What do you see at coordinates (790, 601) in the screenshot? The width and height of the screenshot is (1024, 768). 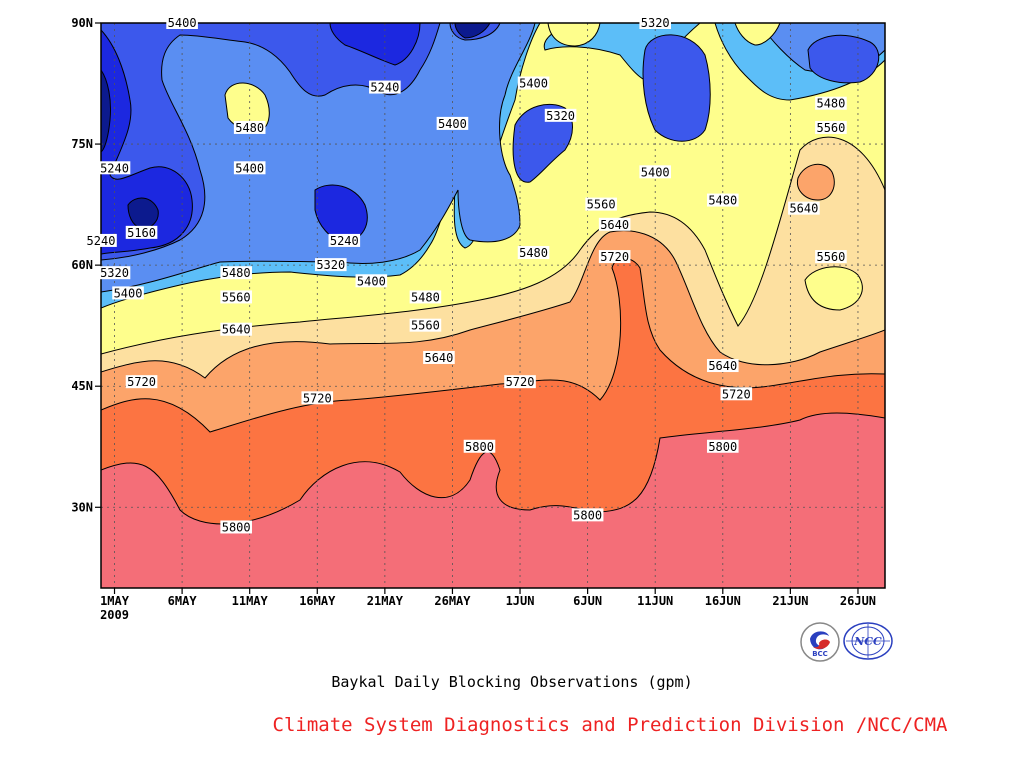 I see `x-tick-label: 21JUN` at bounding box center [790, 601].